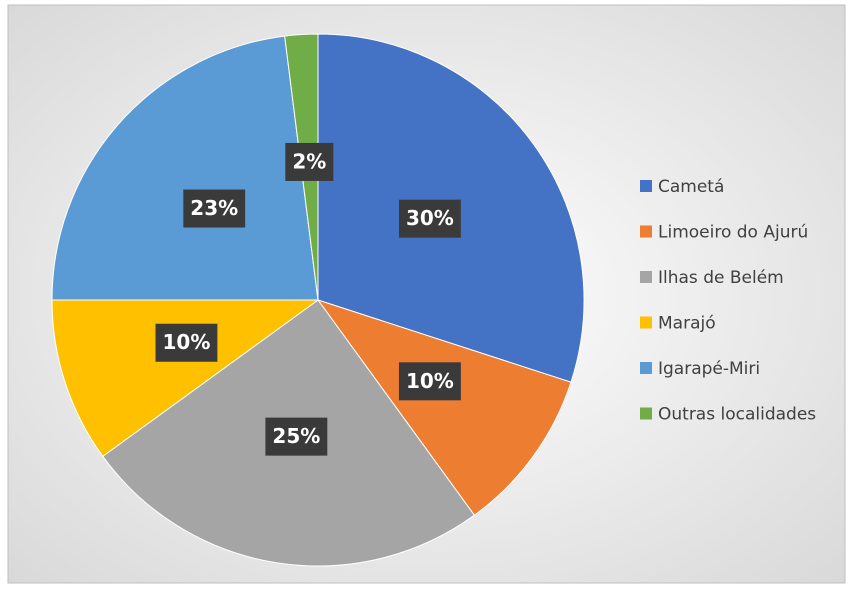 This screenshot has height=590, width=853. What do you see at coordinates (733, 233) in the screenshot?
I see `legend-label: Limoeiro do Ajurú` at bounding box center [733, 233].